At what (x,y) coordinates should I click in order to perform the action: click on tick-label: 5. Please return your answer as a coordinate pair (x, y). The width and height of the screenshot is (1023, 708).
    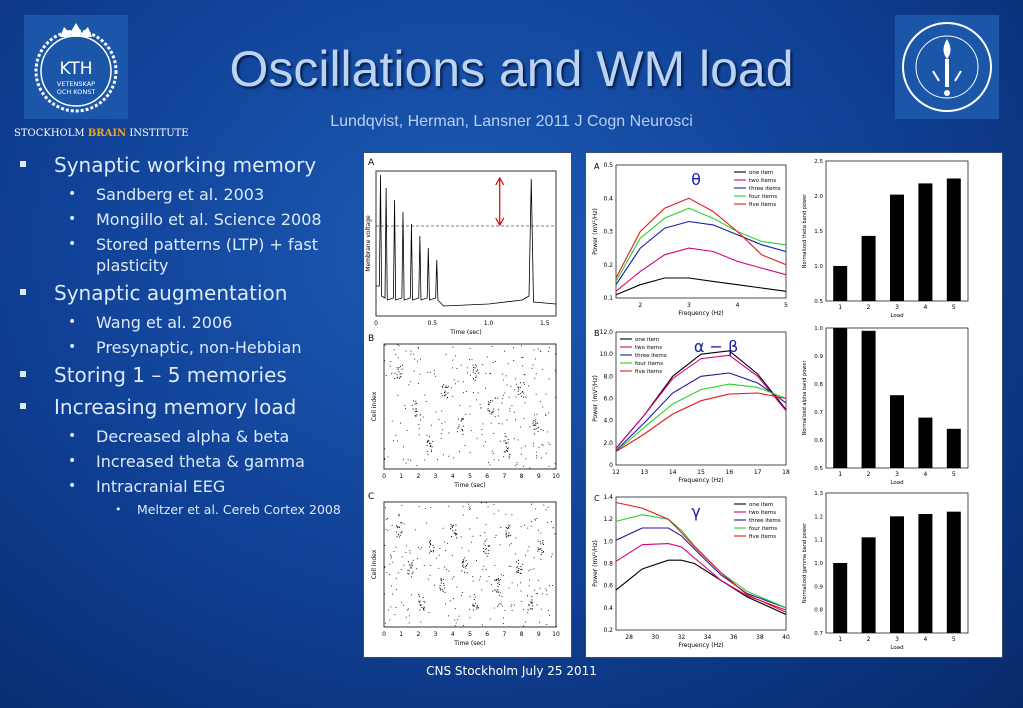
    Looking at the image, I should click on (954, 639).